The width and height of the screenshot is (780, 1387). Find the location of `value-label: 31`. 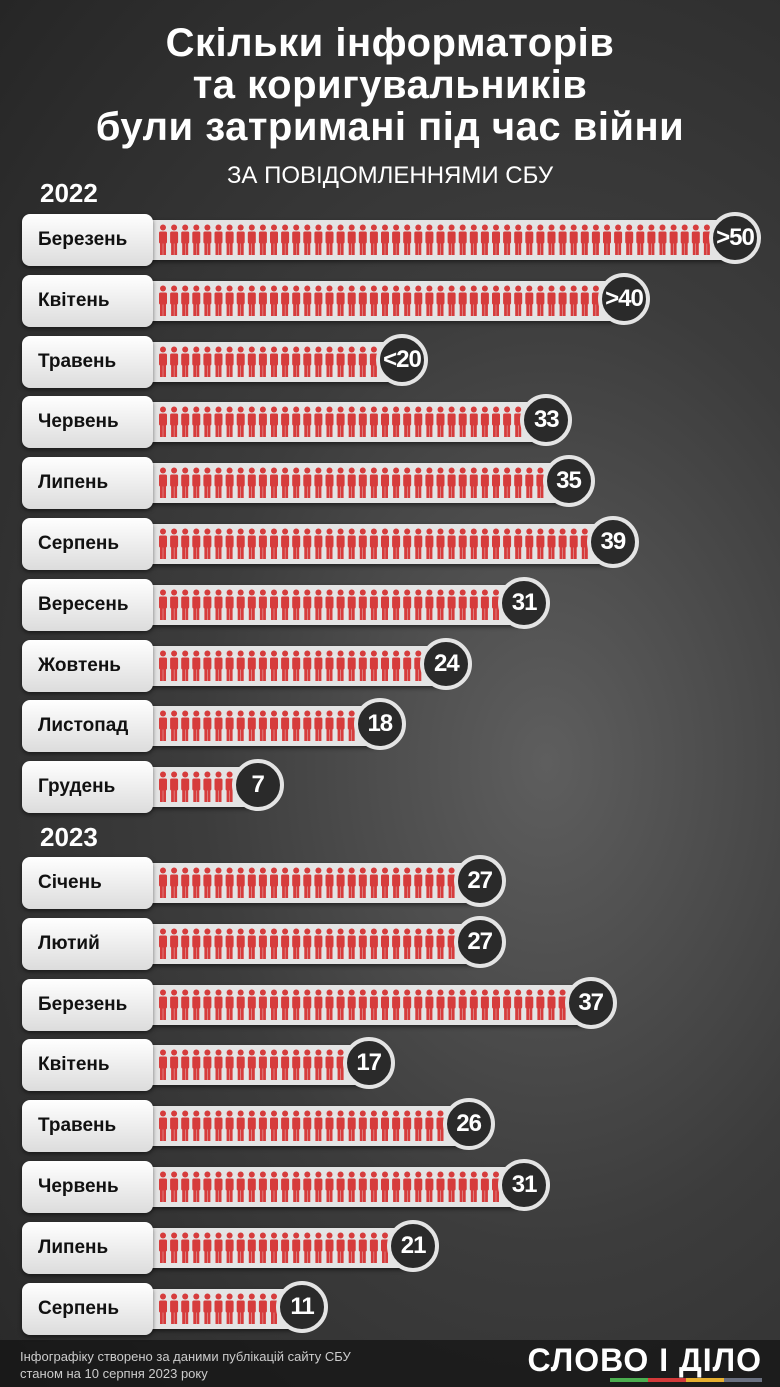

value-label: 31 is located at coordinates (524, 602).